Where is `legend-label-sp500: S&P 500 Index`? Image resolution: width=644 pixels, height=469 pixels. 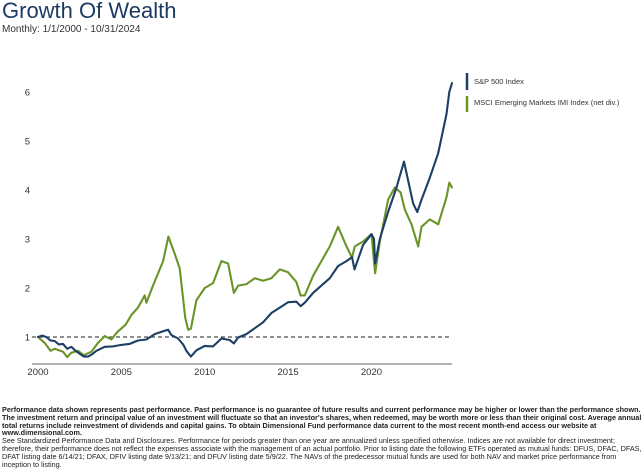 legend-label-sp500: S&P 500 Index is located at coordinates (499, 81).